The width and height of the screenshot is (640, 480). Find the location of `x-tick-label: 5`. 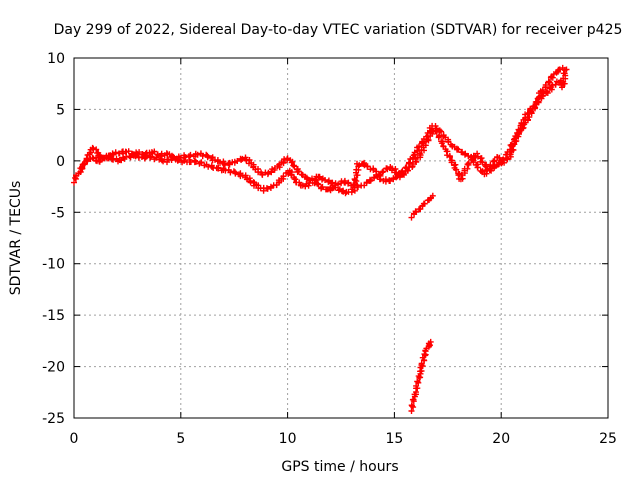

x-tick-label: 5 is located at coordinates (180, 439).